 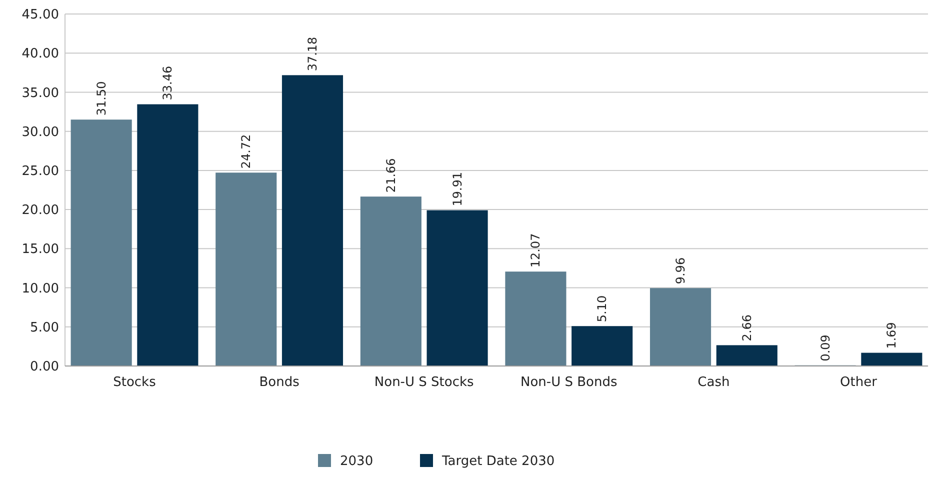 I want to click on data-label: 12.07, so click(x=535, y=250).